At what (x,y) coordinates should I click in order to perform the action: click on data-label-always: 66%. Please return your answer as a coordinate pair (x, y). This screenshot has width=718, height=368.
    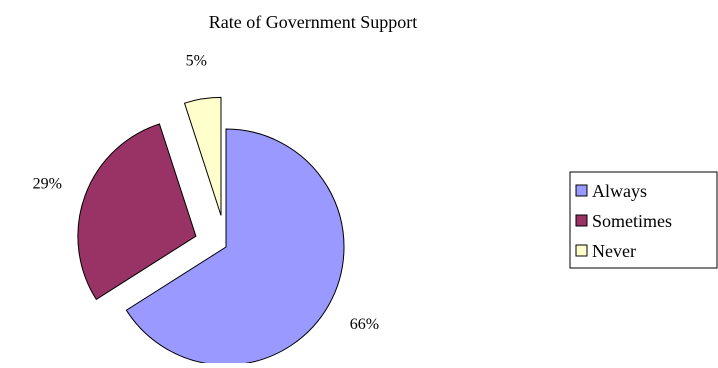
    Looking at the image, I should click on (364, 324).